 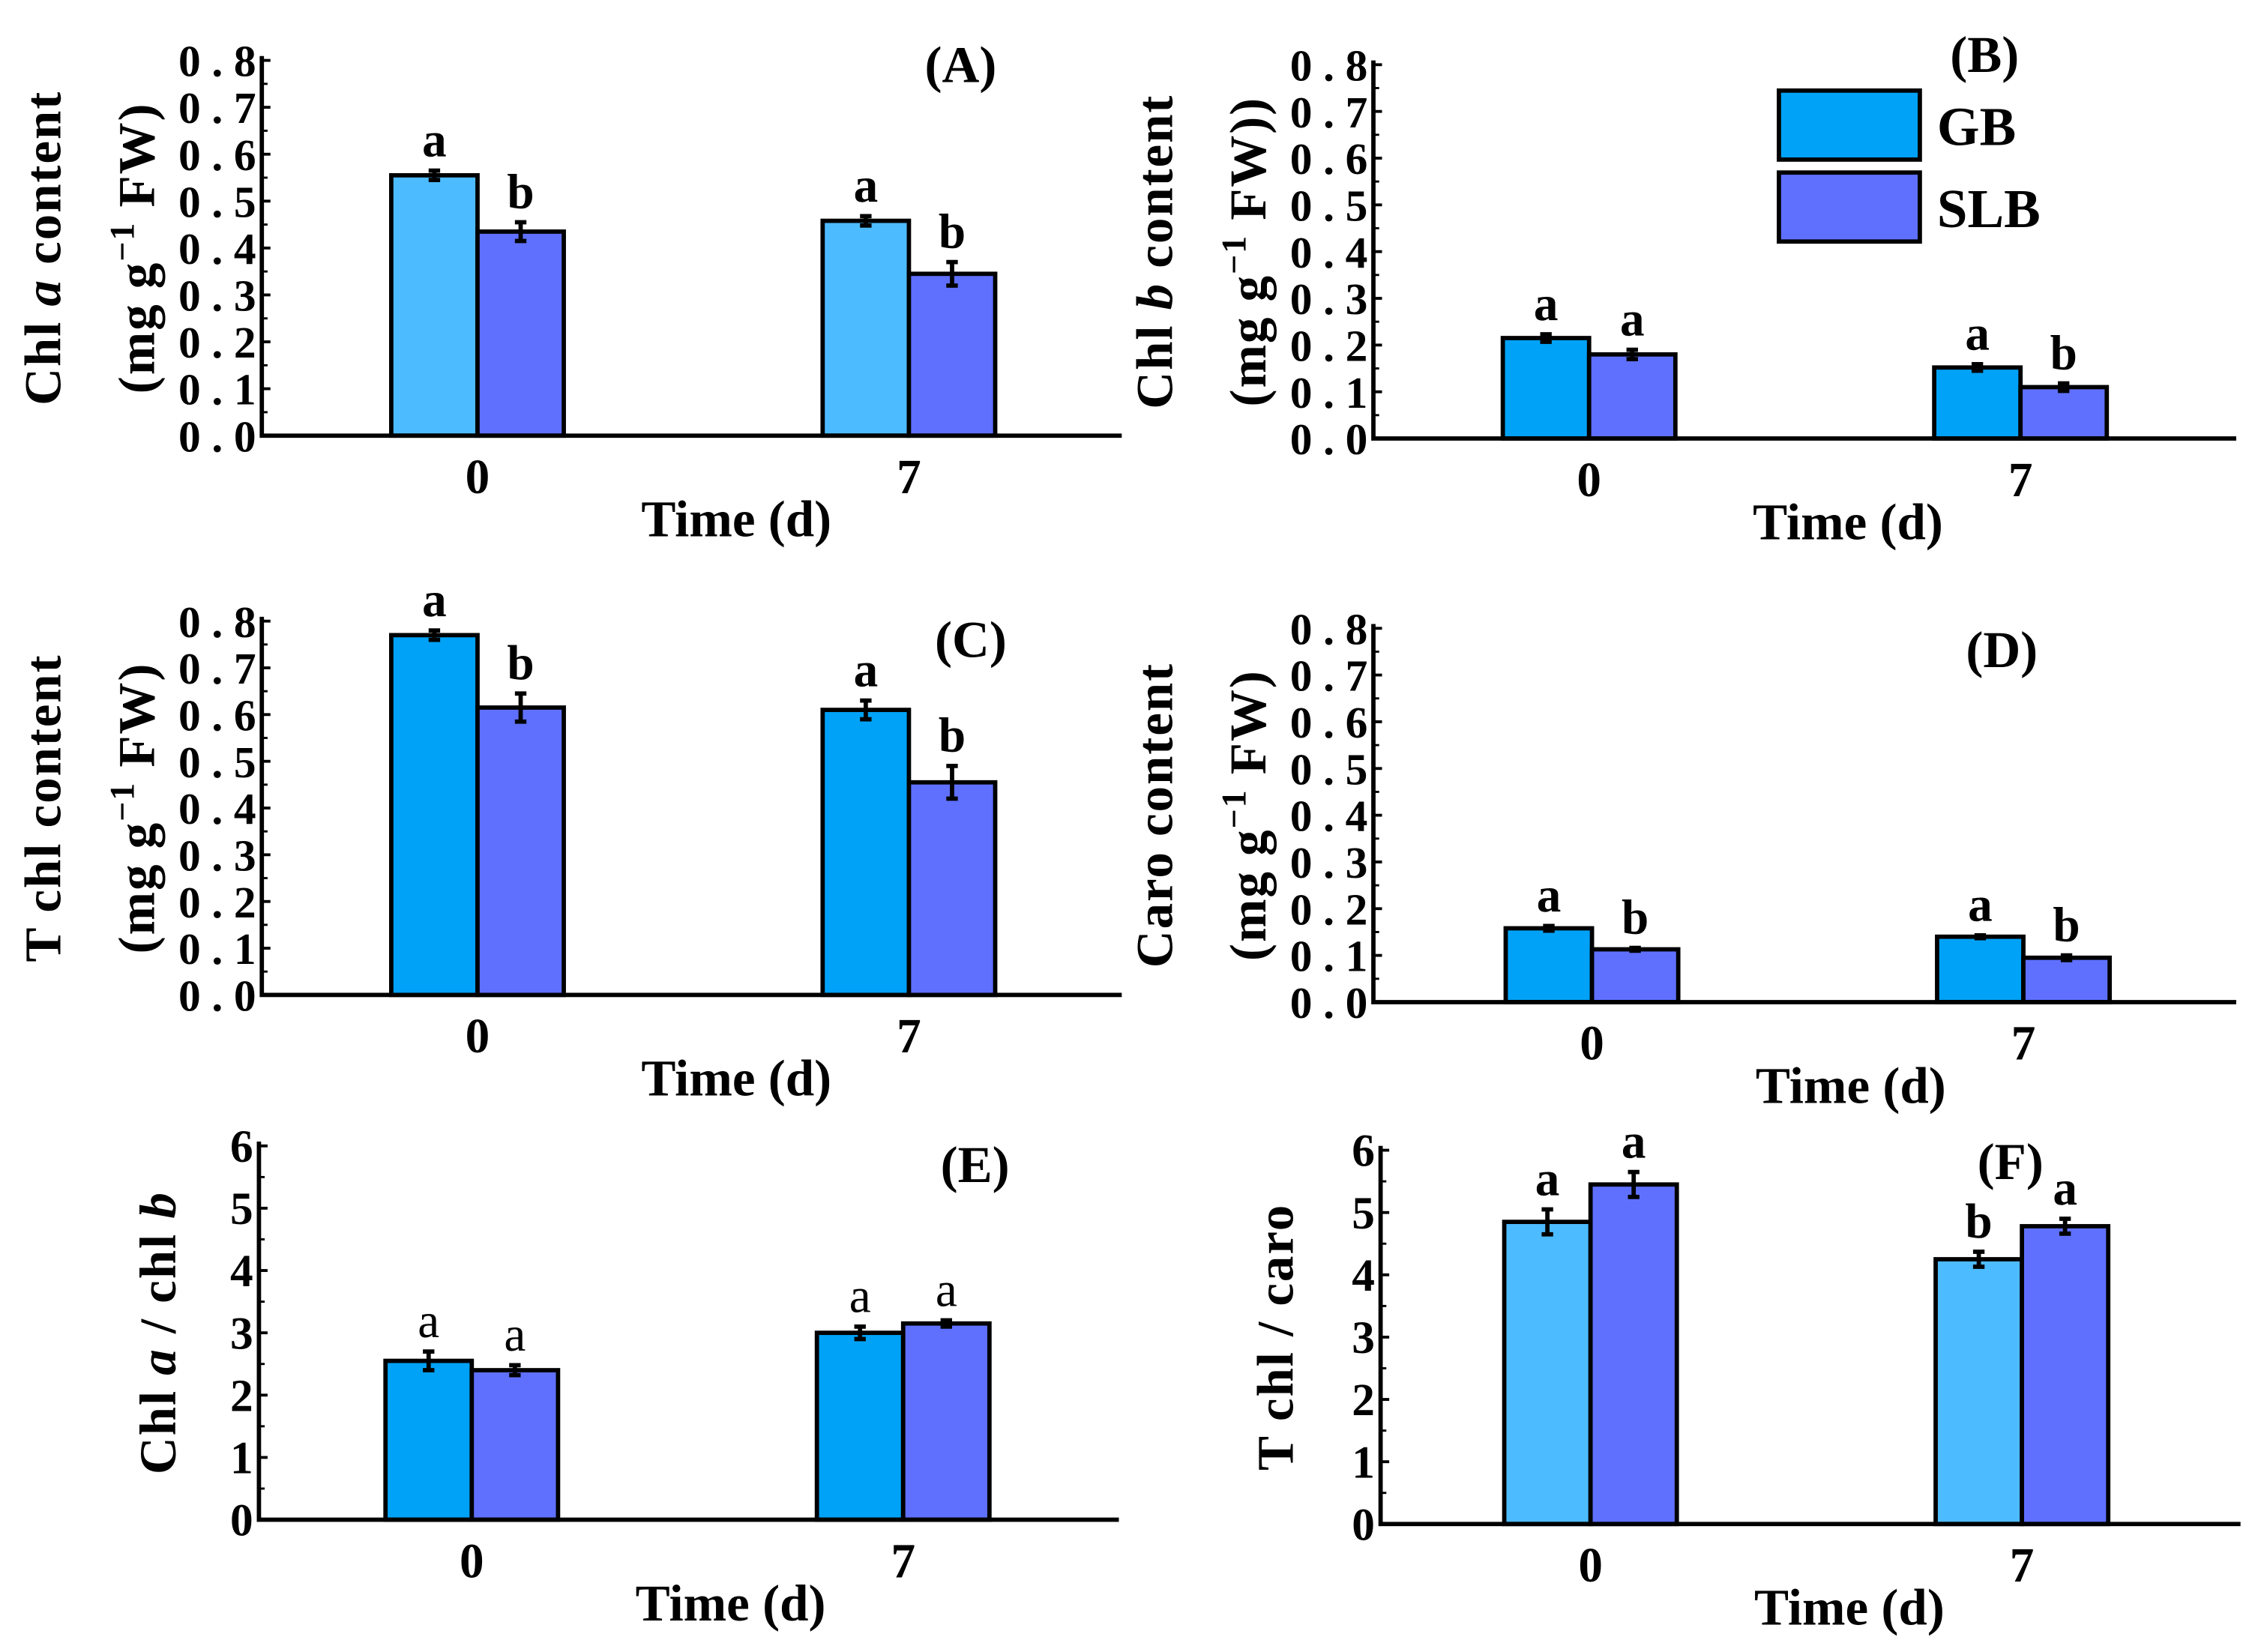 I want to click on y-tick-label: 0, so click(x=242, y=1520).